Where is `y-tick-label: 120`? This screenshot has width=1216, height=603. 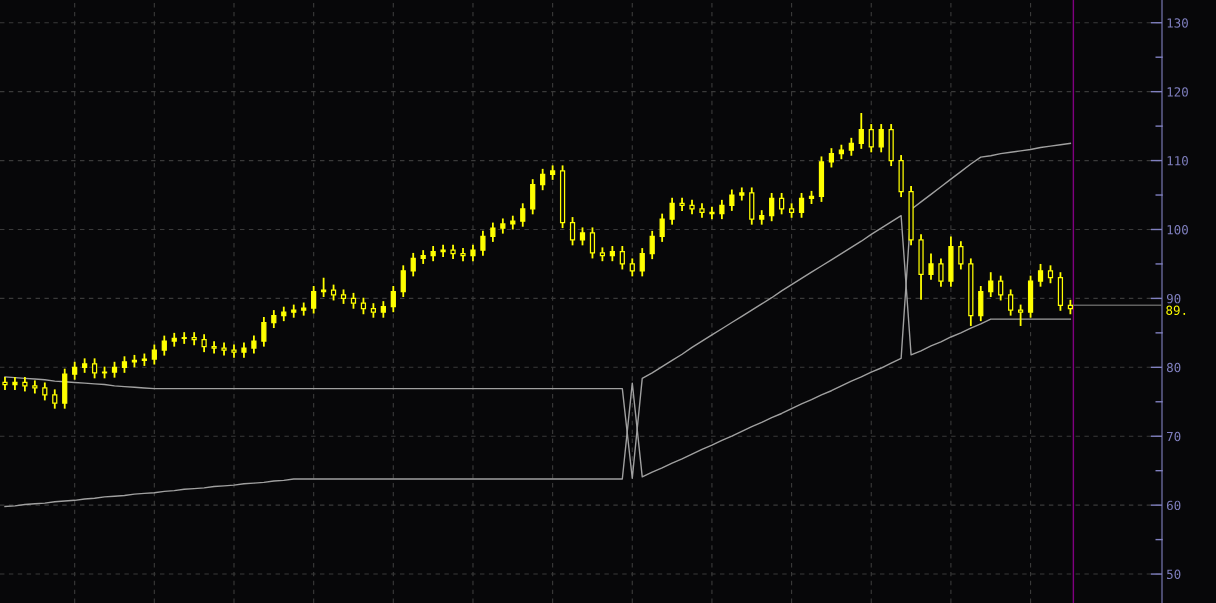
y-tick-label: 120 is located at coordinates (1177, 92).